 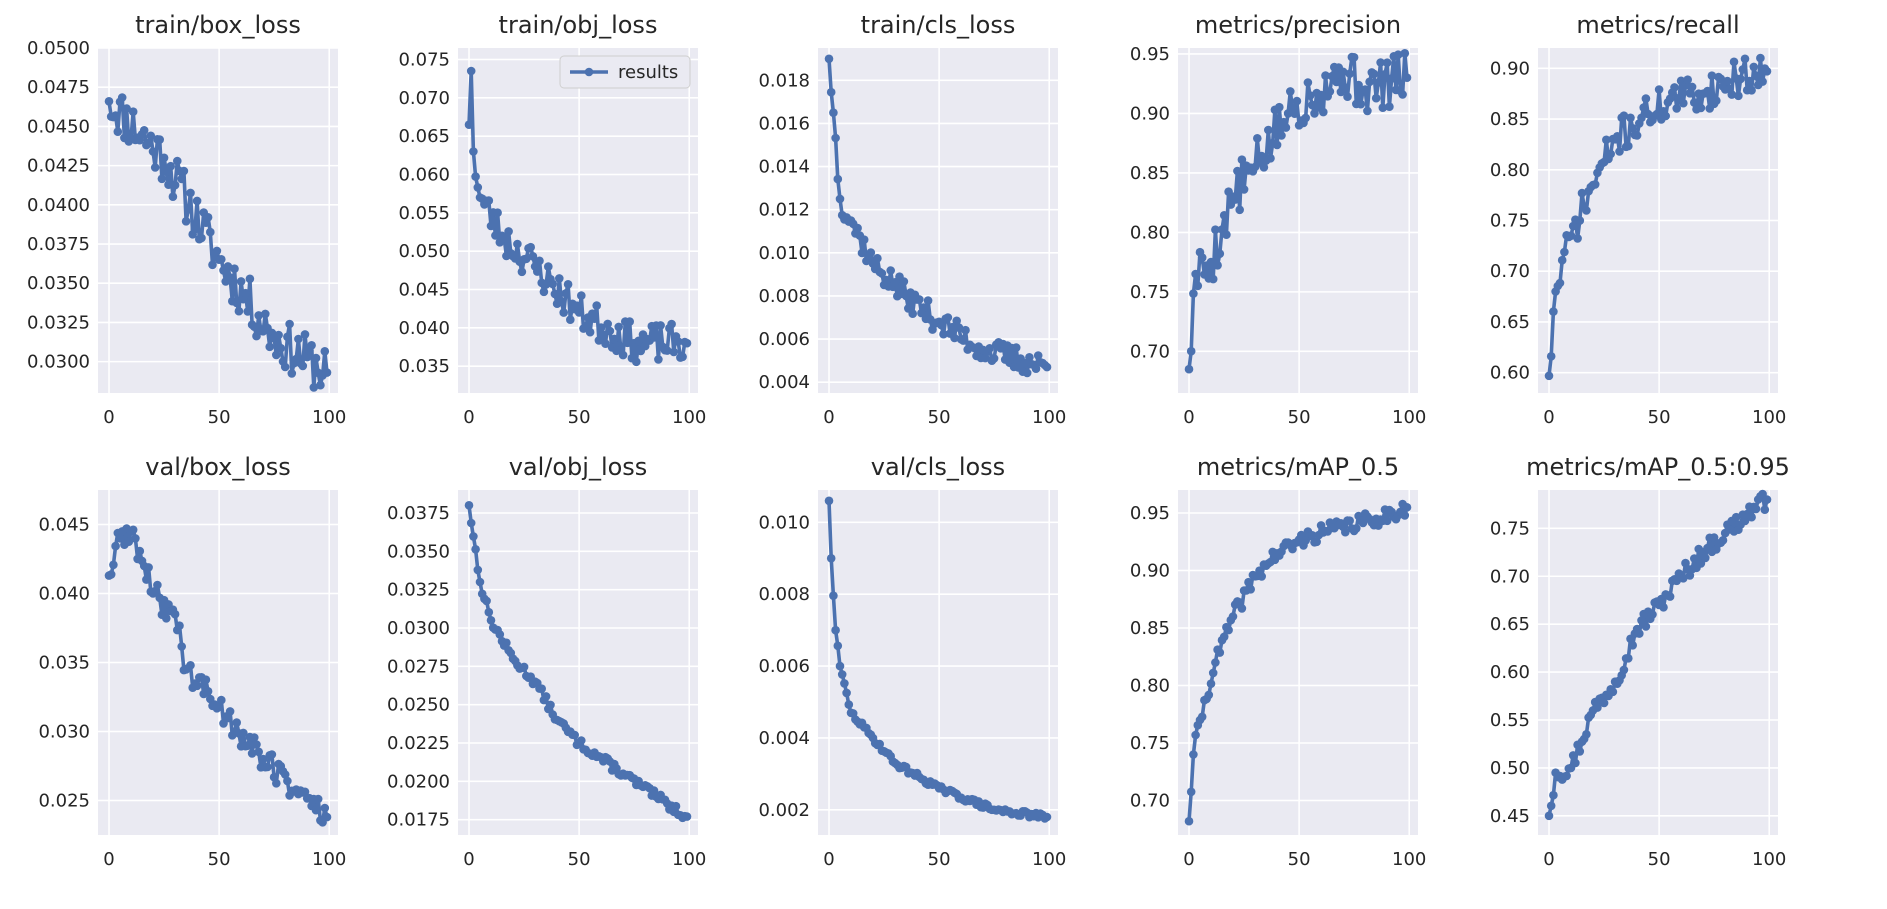 I want to click on y-tick-label: 0.055, so click(x=424, y=213).